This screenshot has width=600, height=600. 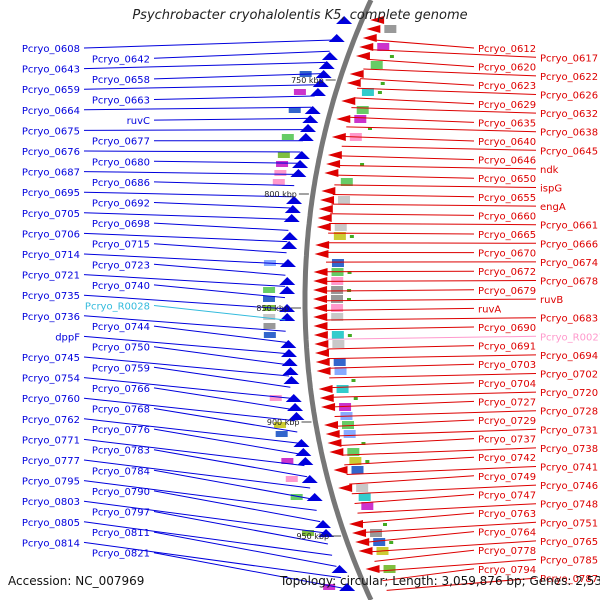 What do you see at coordinates (507, 254) in the screenshot?
I see `right-gene-label: Pcryo_0670` at bounding box center [507, 254].